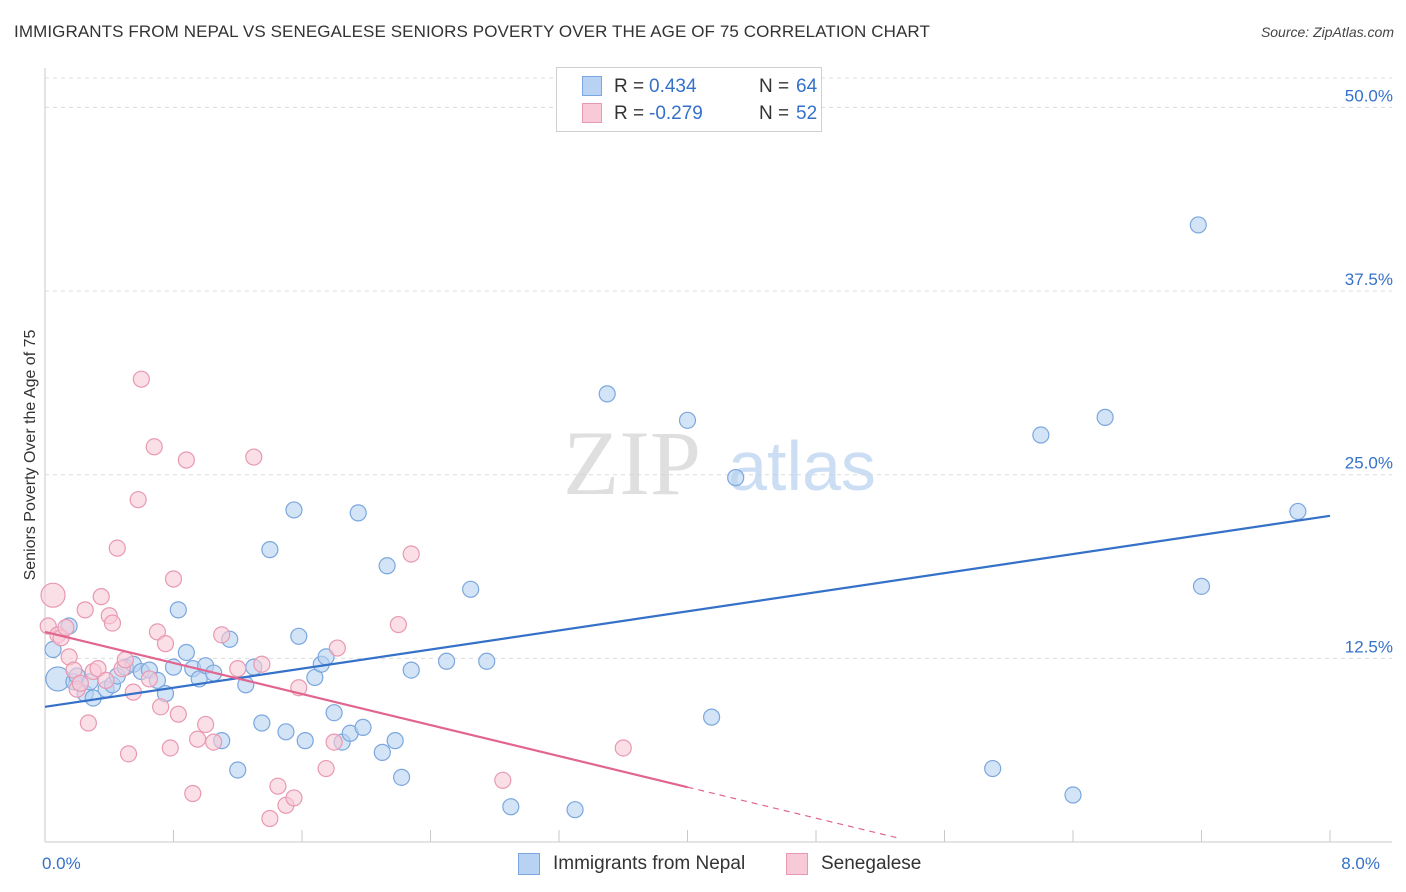  What do you see at coordinates (871, 863) in the screenshot?
I see `bottom-legend-label-senegalese: Senegalese` at bounding box center [871, 863].